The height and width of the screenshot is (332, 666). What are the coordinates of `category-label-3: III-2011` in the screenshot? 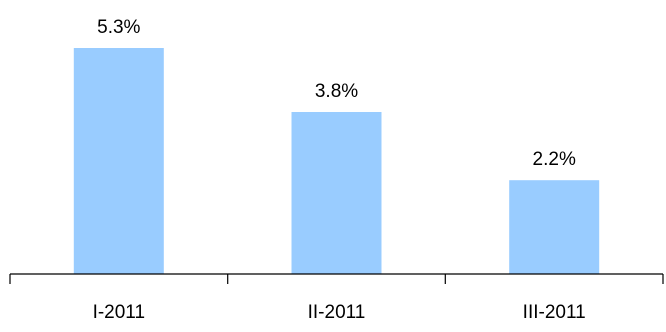 It's located at (554, 312).